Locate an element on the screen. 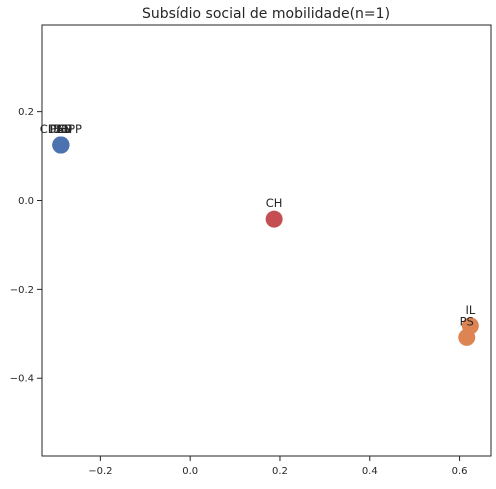  data-label-psd: PSD is located at coordinates (60, 129).